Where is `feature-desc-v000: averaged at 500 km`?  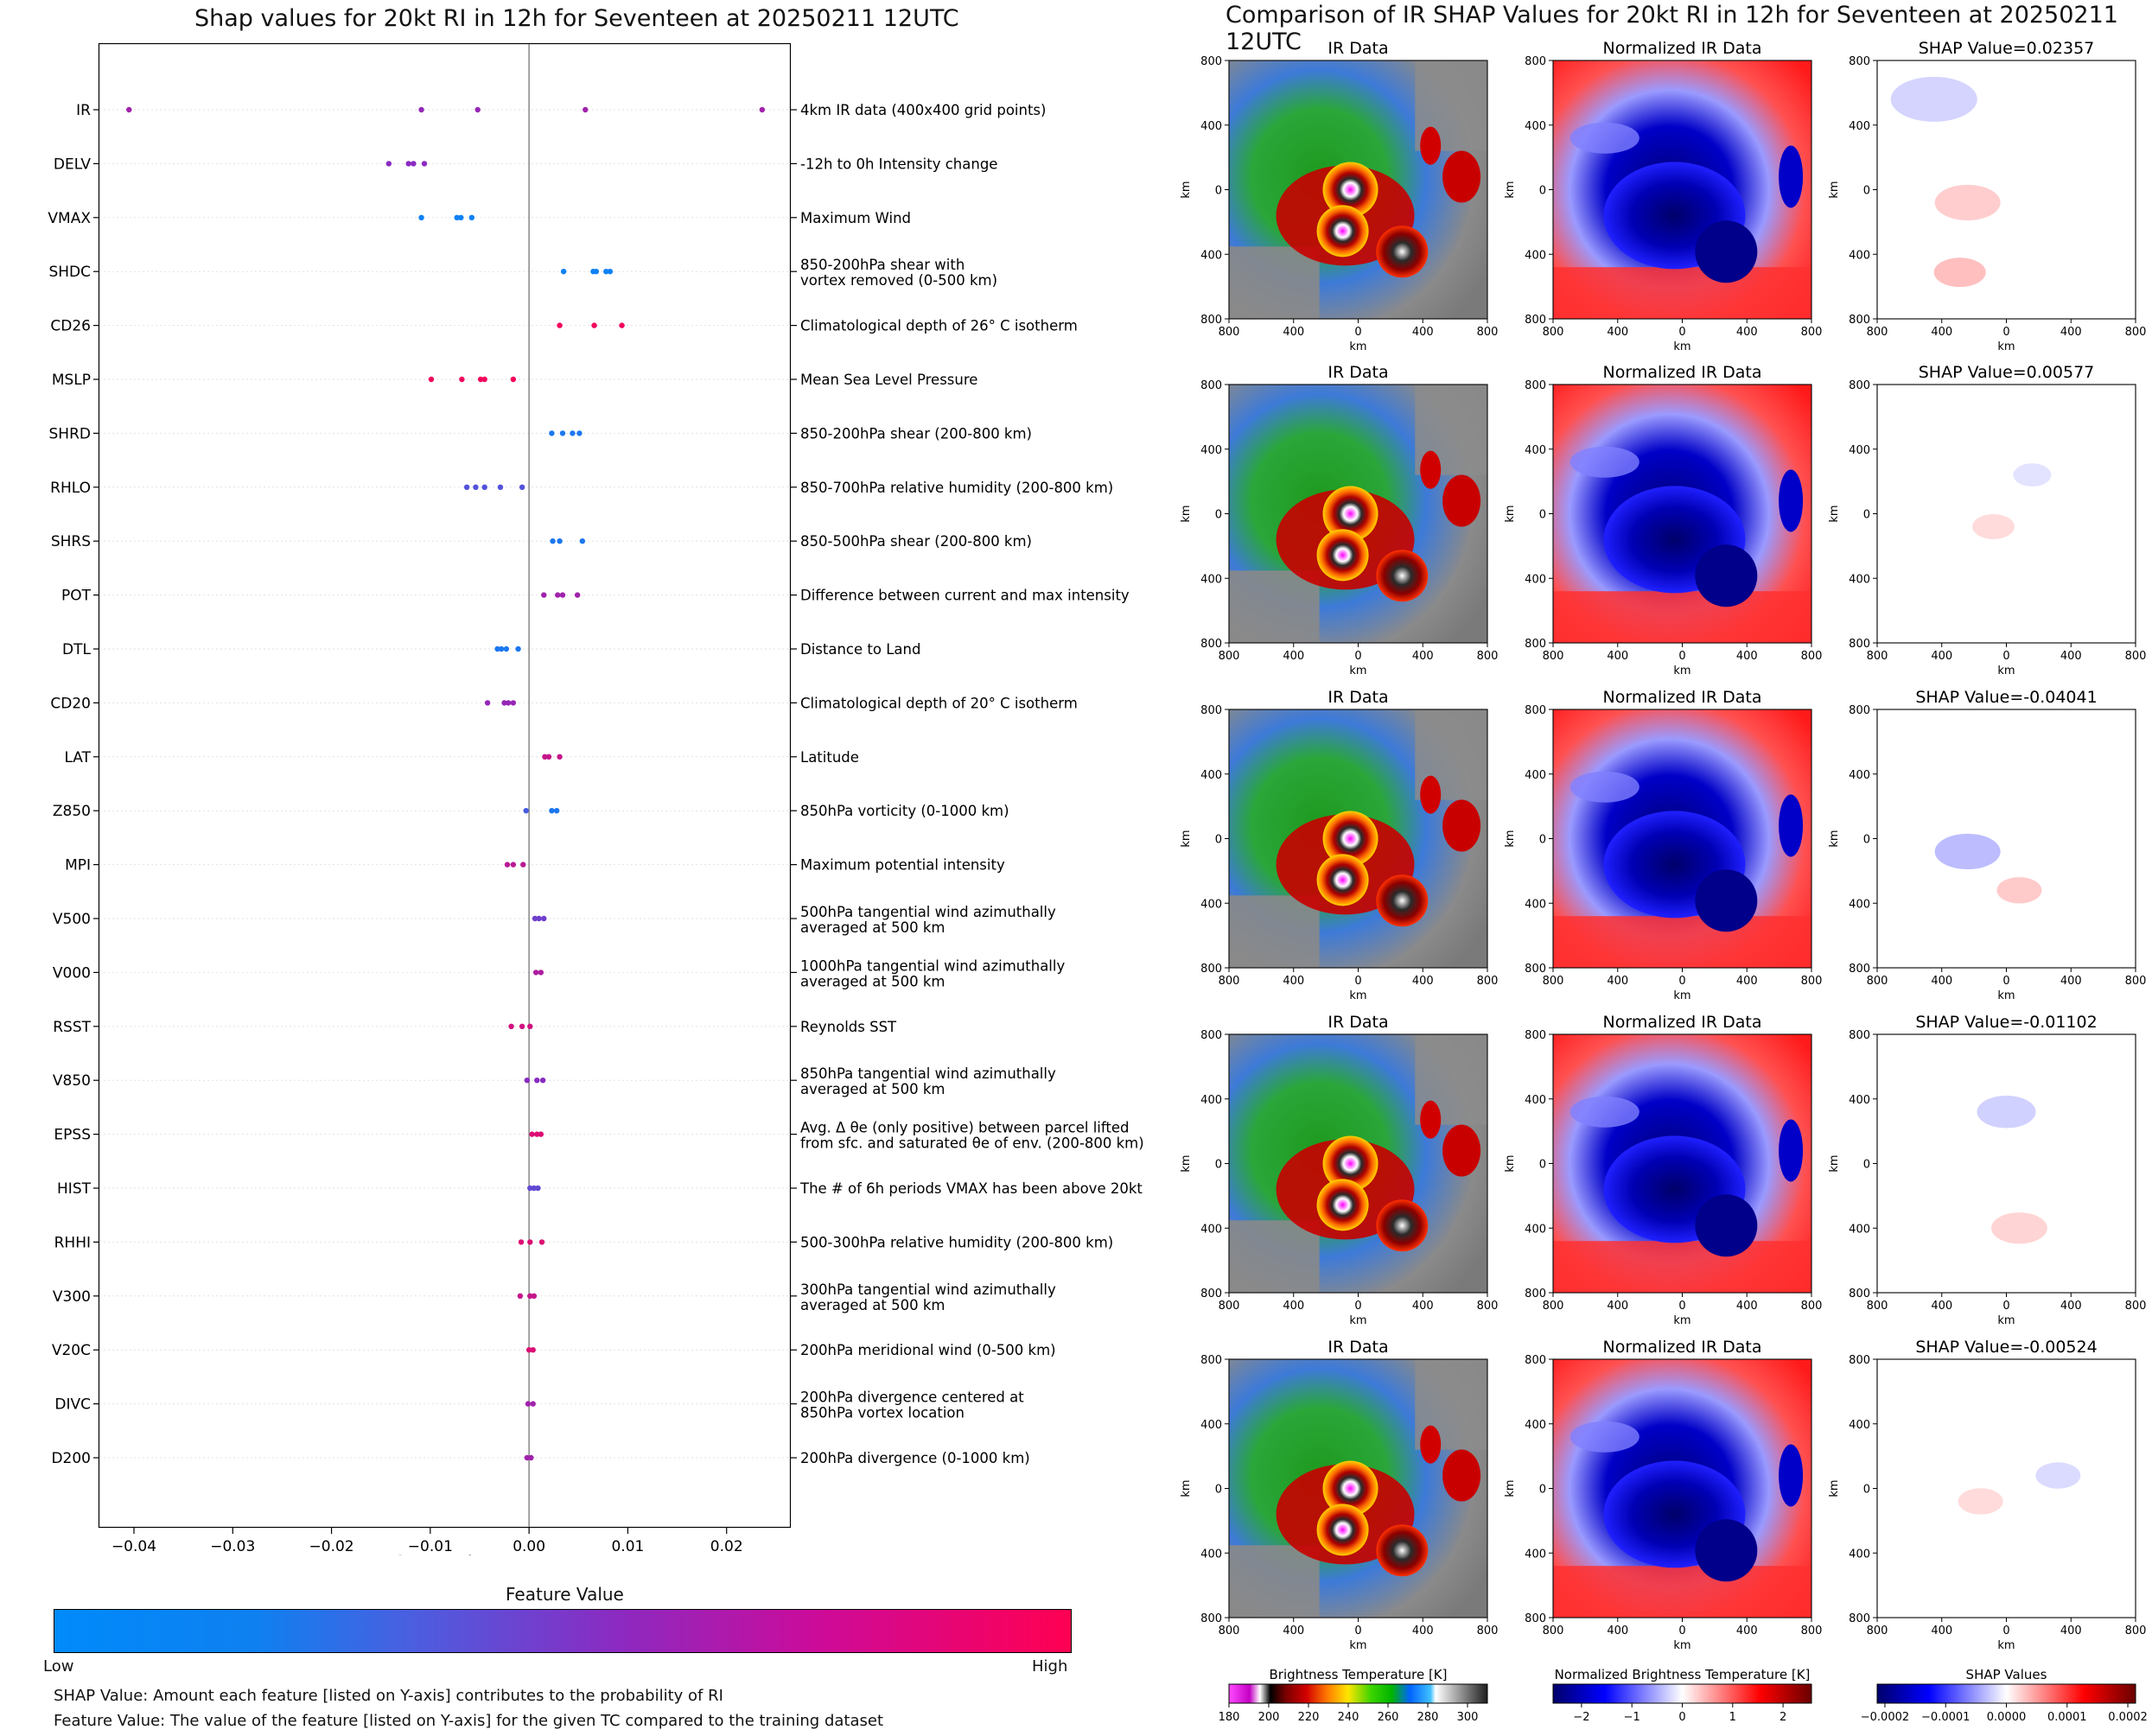 feature-desc-v000: averaged at 500 km is located at coordinates (872, 981).